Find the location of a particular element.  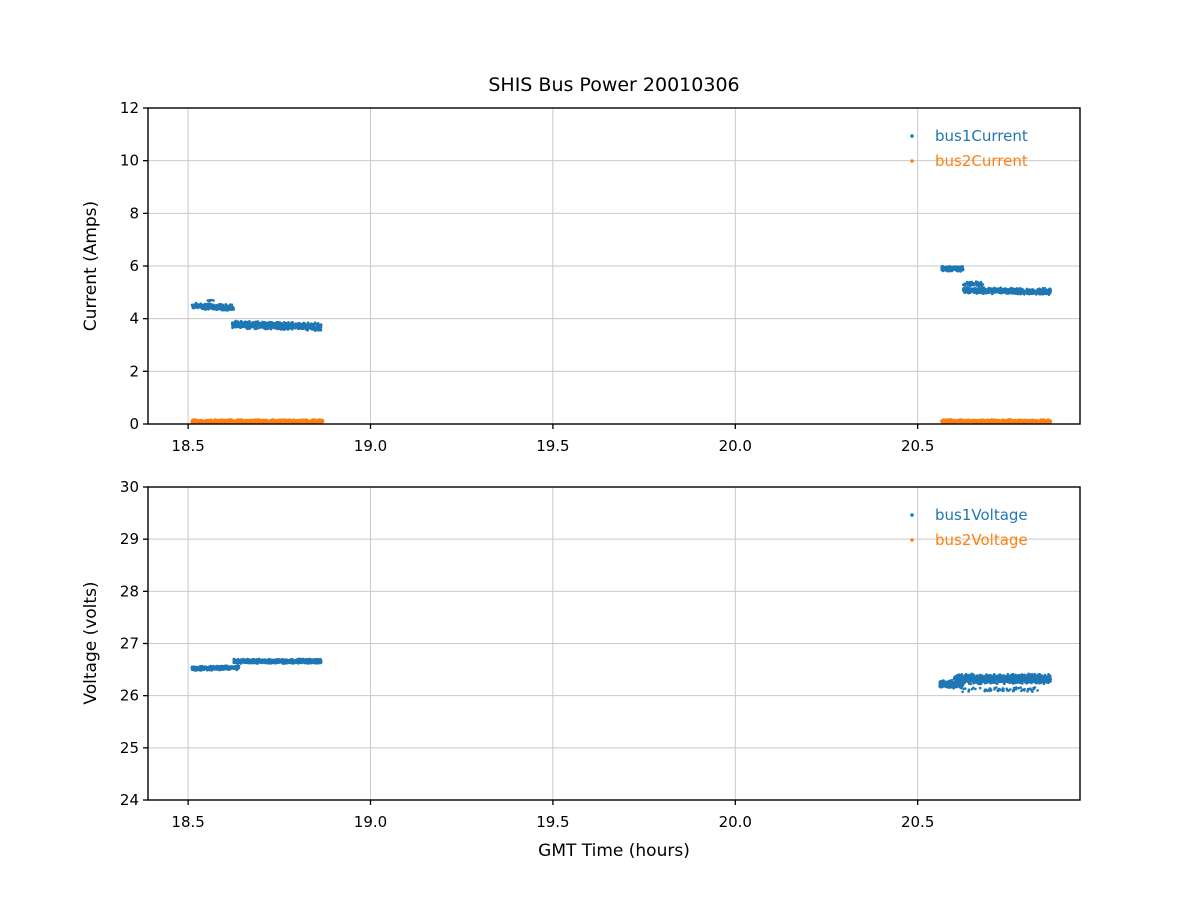

y-tick-label: 27 is located at coordinates (129, 644).